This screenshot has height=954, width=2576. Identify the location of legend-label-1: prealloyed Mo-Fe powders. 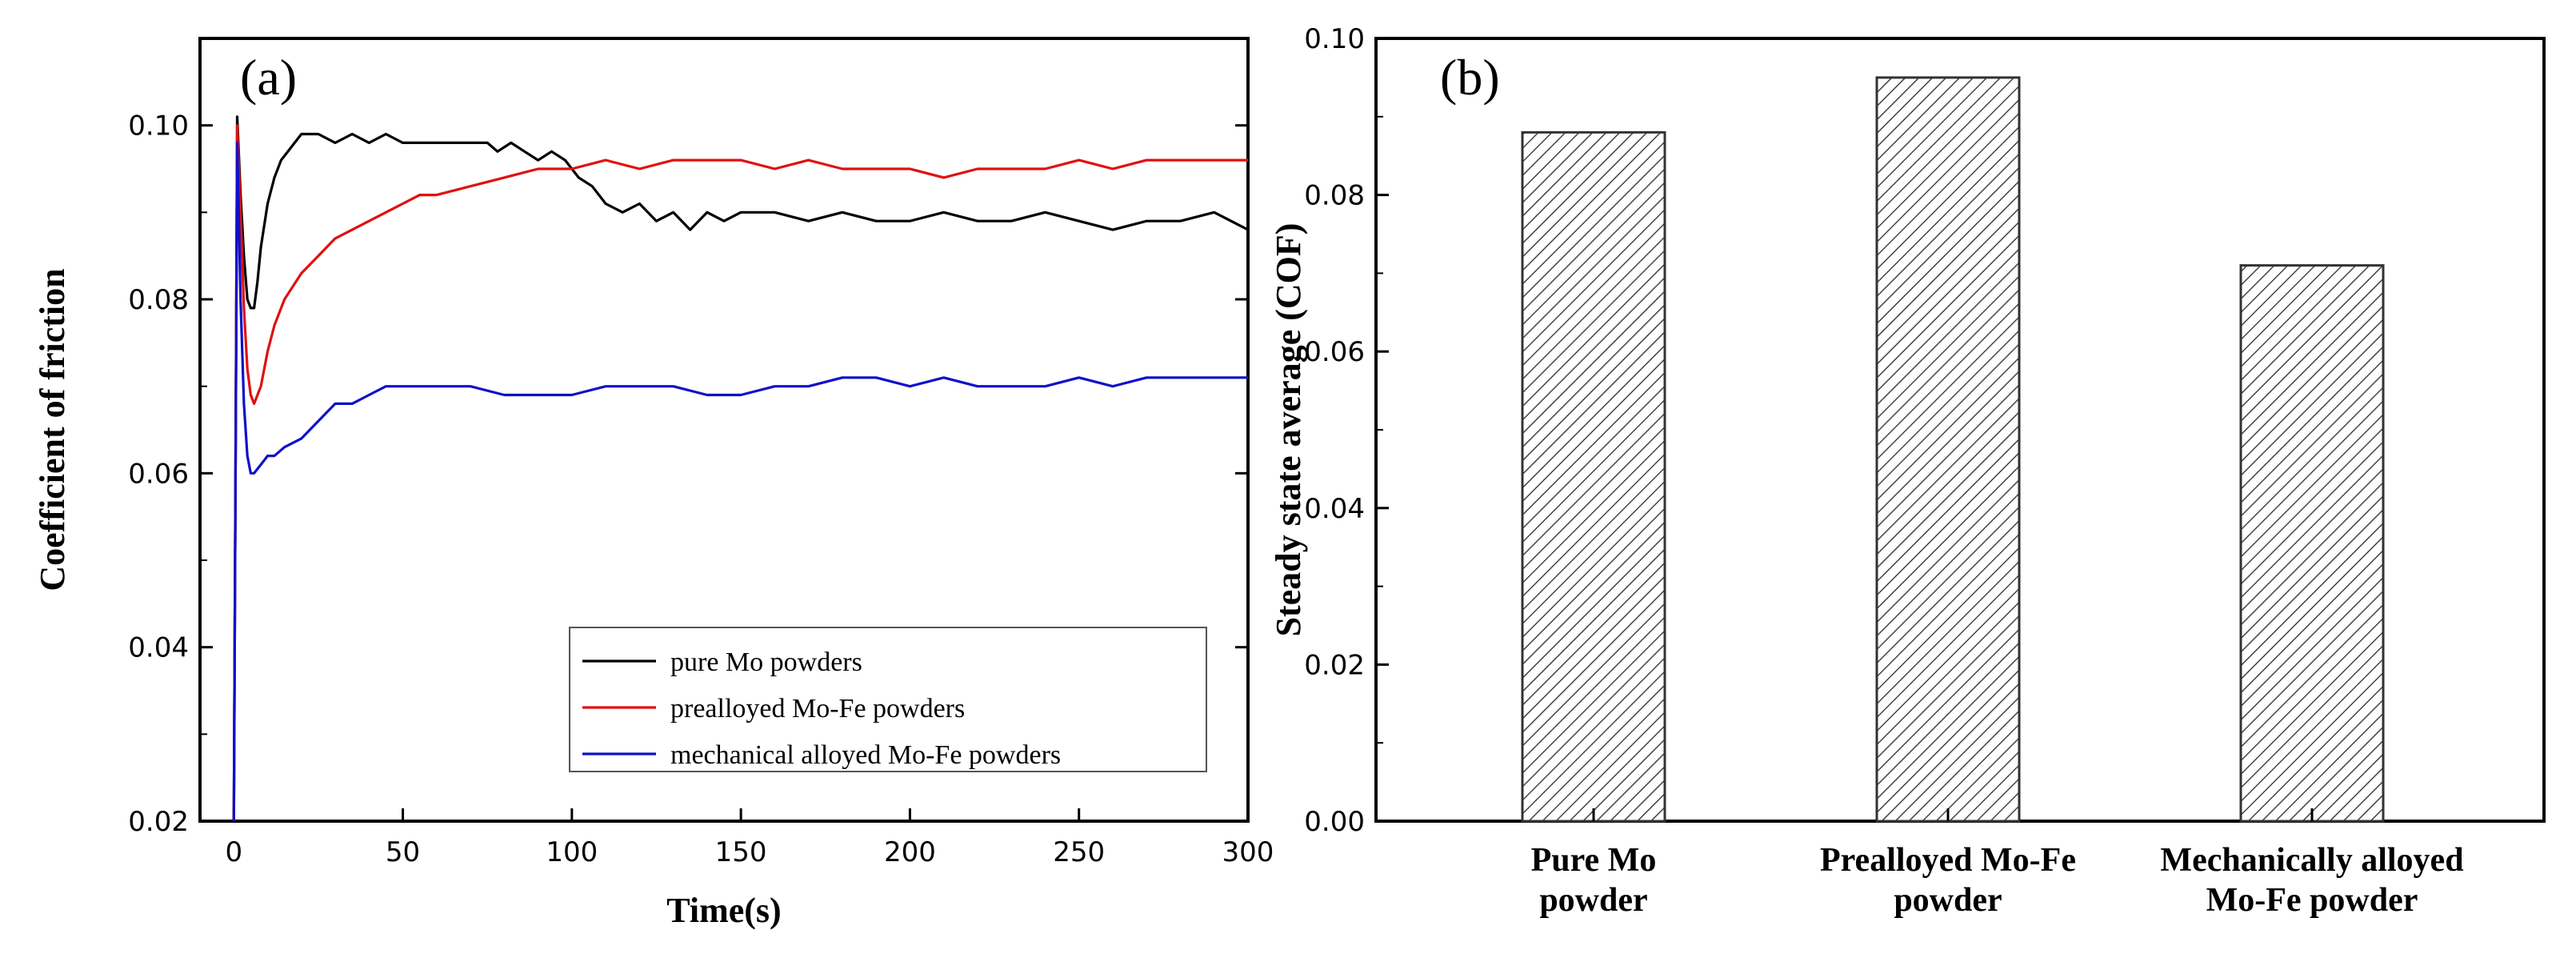
(817, 709).